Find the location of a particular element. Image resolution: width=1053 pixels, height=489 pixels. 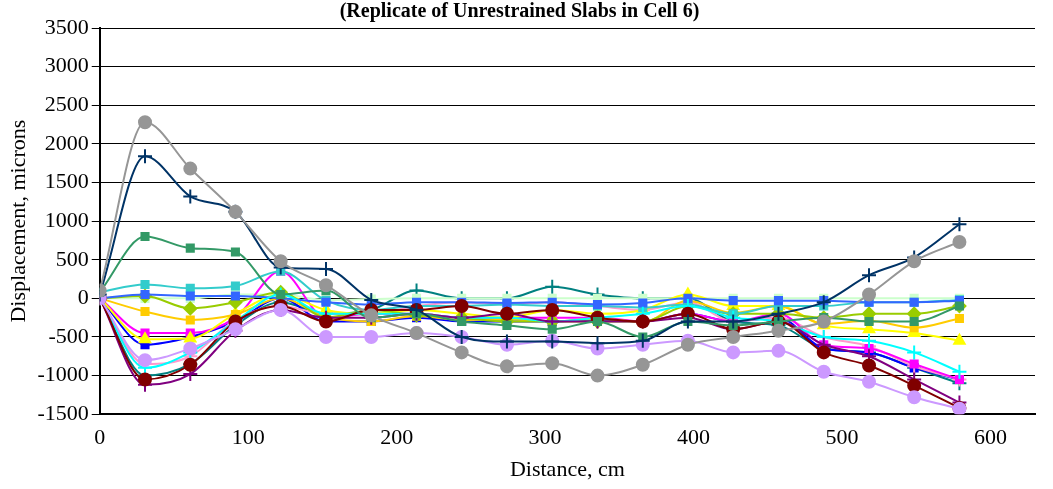

y-axis-title: Displacement, microns is located at coordinates (17, 221).